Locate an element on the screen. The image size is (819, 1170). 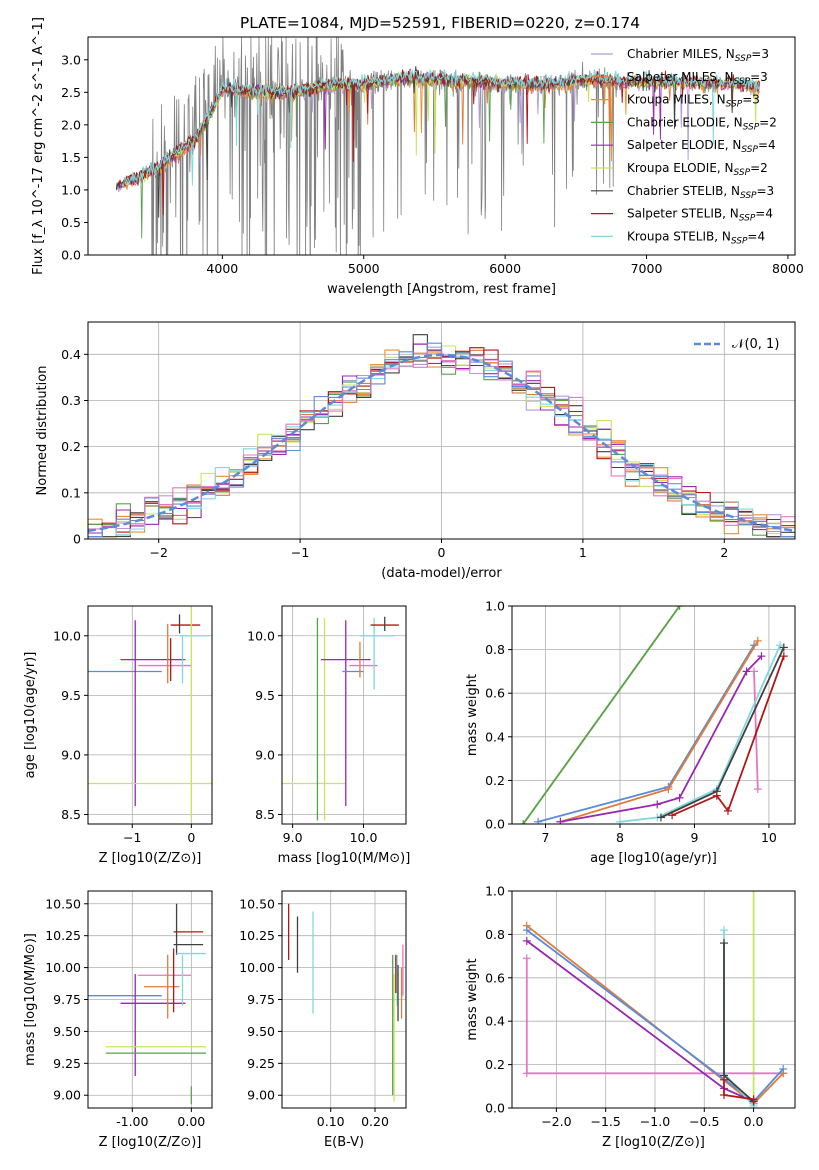
legend-label: Salpeter STELIB, NSSP=4 is located at coordinates (700, 215).